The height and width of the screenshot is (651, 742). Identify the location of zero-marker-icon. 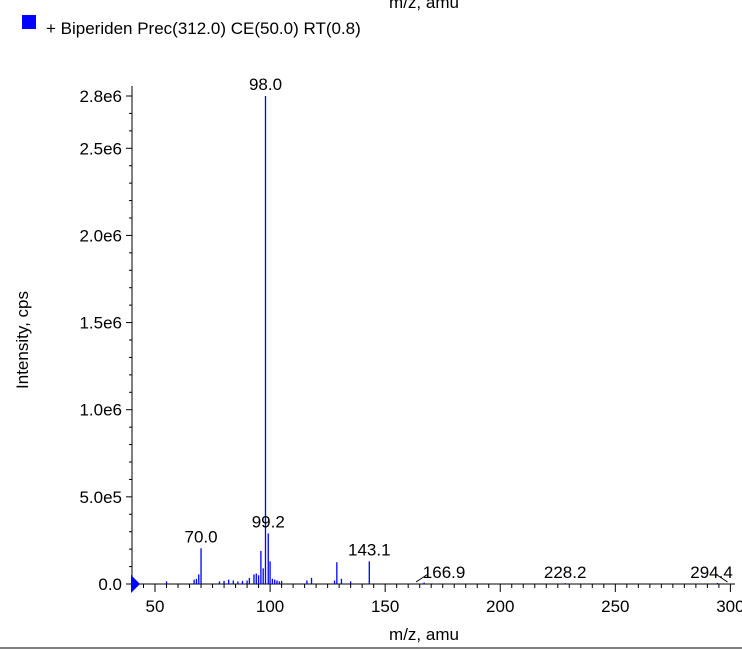
(135, 584).